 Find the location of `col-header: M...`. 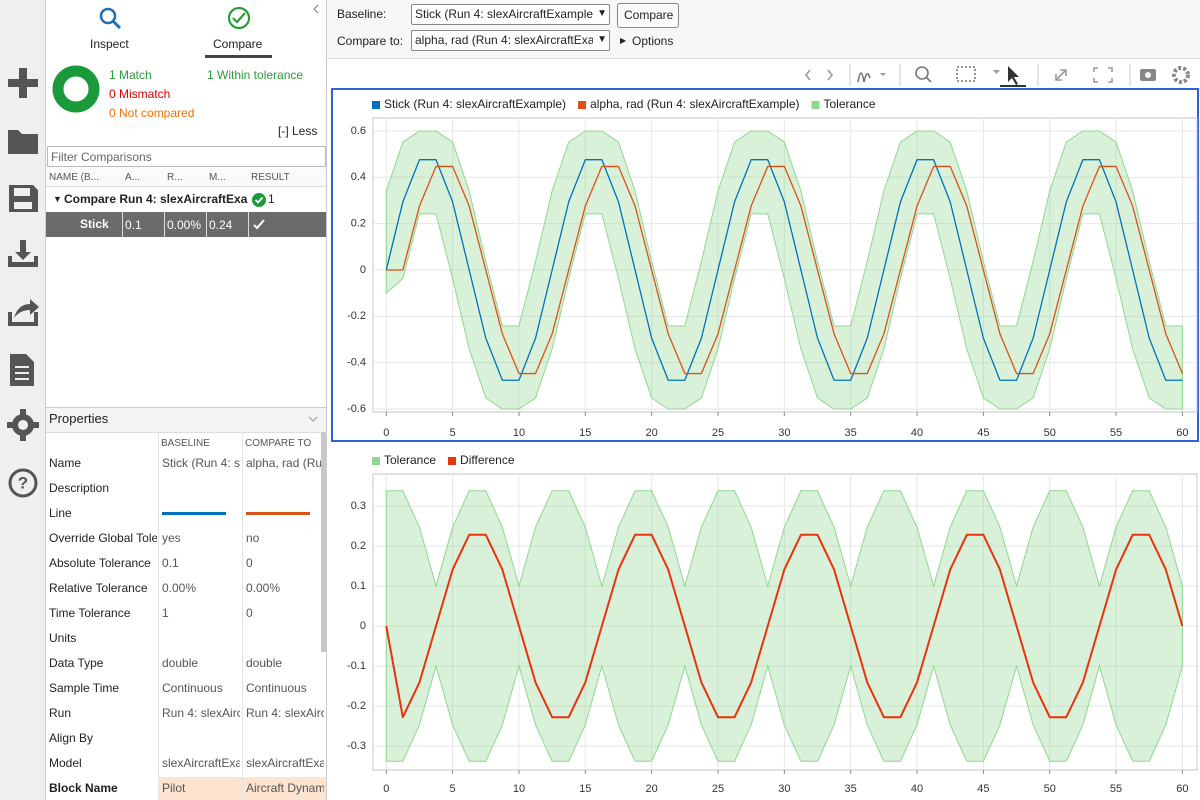

col-header: M... is located at coordinates (217, 178).